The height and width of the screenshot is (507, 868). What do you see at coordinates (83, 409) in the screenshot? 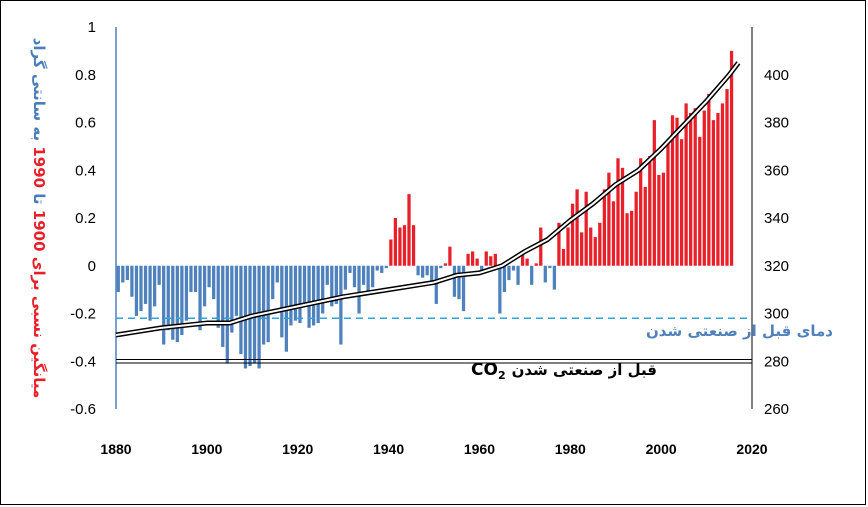
I see `left-tick-label: -0.6` at bounding box center [83, 409].